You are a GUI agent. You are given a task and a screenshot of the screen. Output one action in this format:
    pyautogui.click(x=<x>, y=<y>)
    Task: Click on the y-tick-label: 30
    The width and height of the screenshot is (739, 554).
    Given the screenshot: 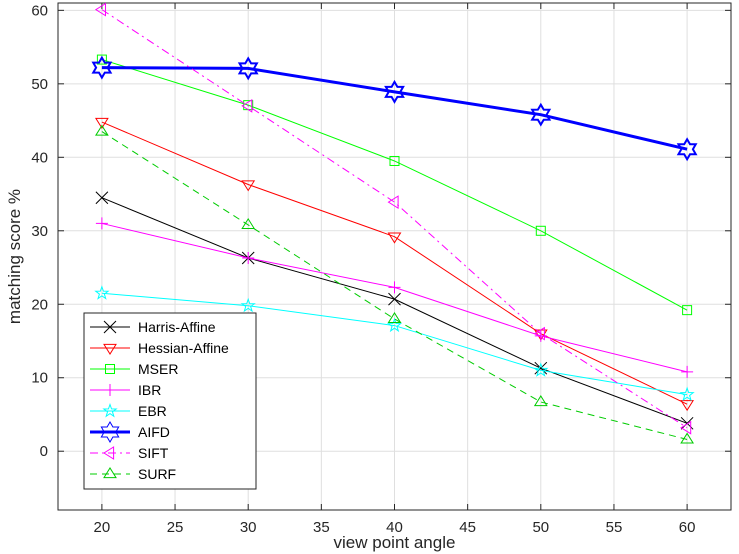 What is the action you would take?
    pyautogui.click(x=39, y=231)
    